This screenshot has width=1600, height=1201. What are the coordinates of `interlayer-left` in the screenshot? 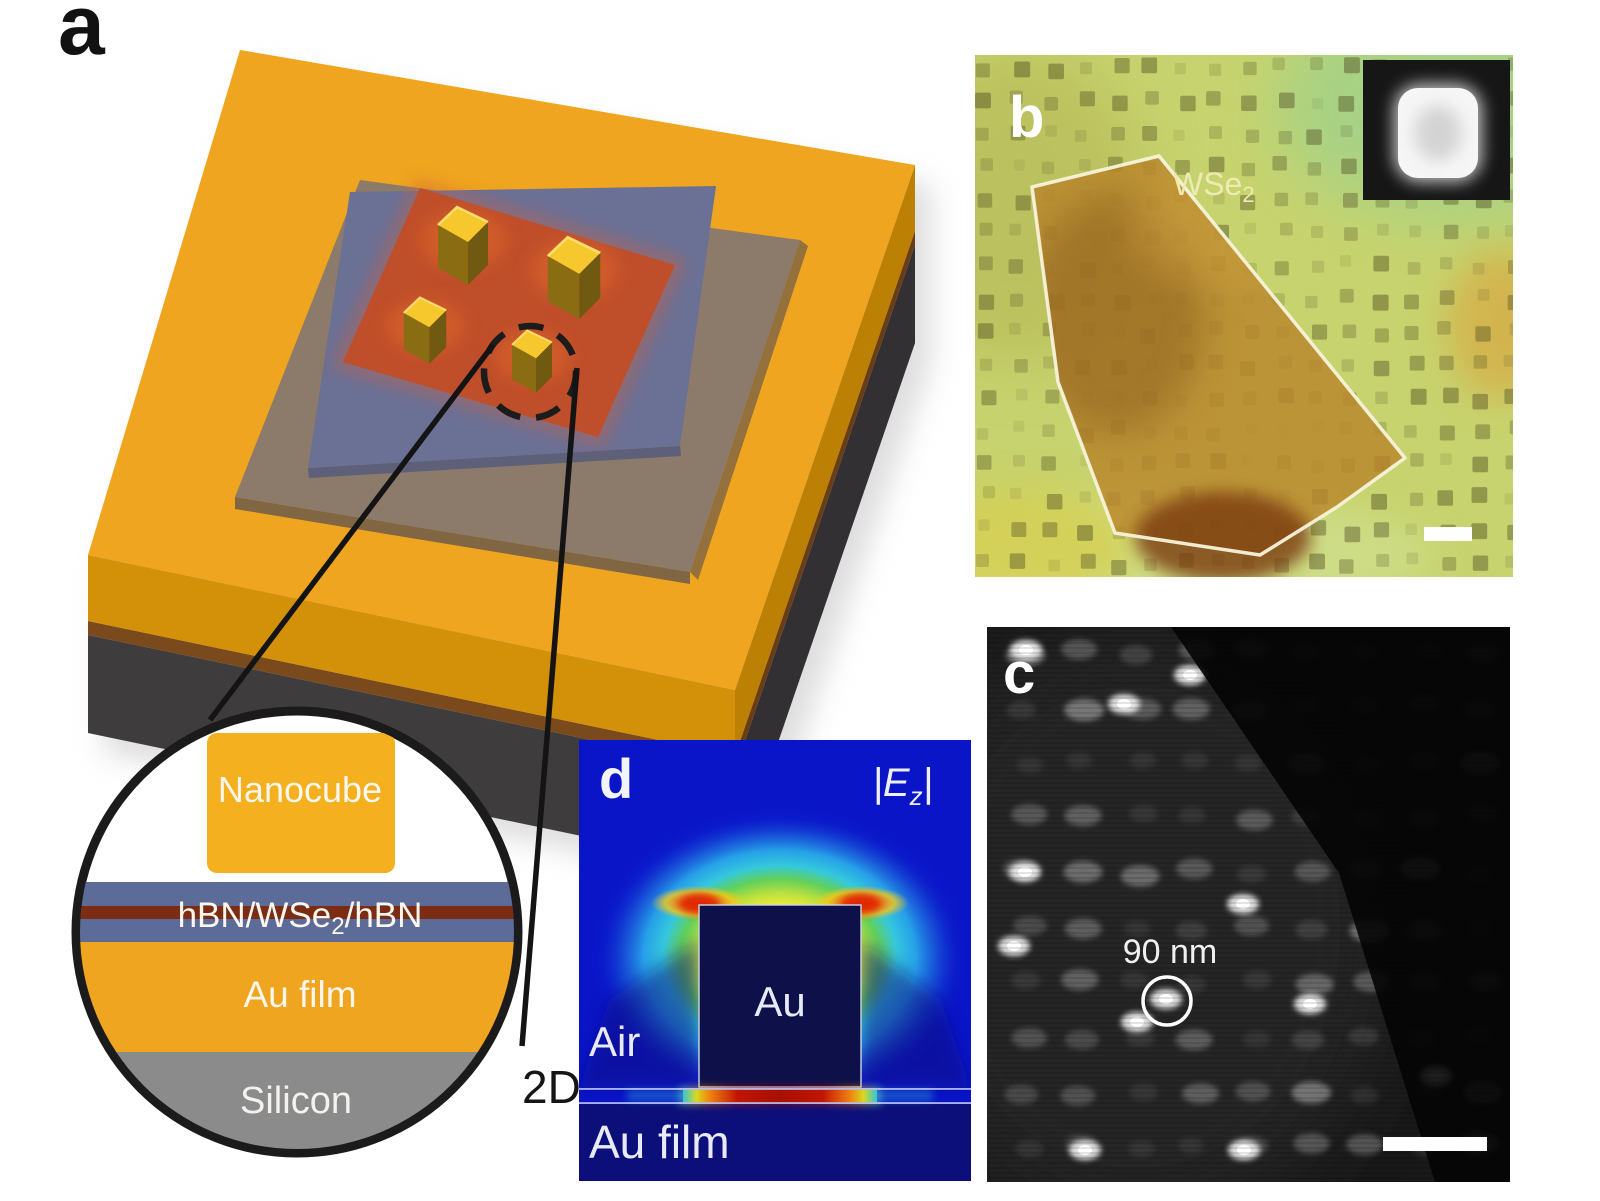 It's located at (411, 695).